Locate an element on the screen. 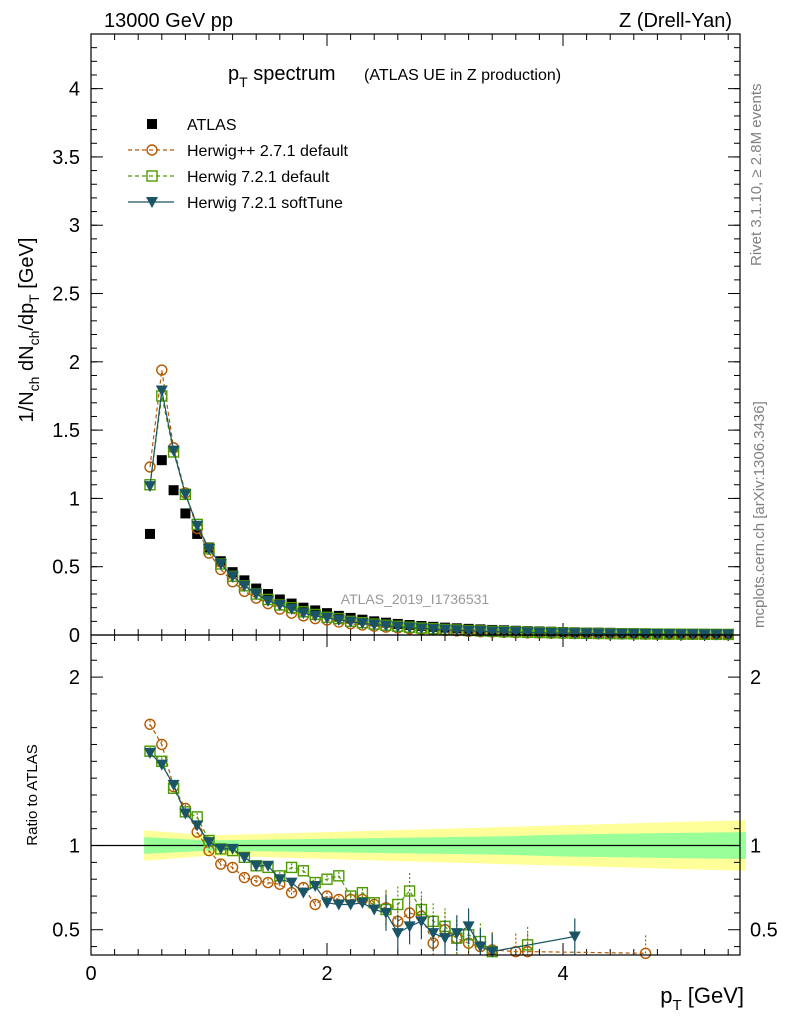 The image size is (786, 1024). xlabel: pT [GeV] is located at coordinates (702, 998).